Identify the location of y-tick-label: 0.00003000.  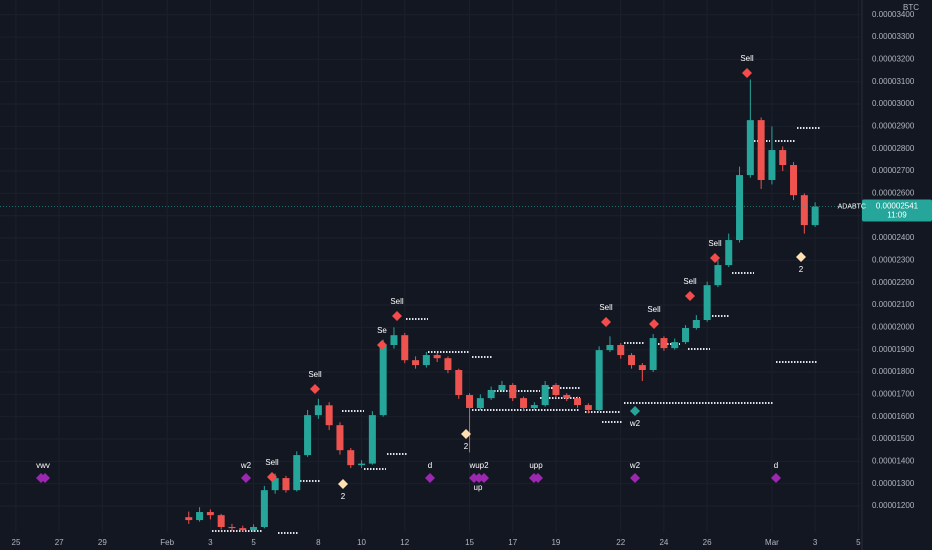
(893, 103).